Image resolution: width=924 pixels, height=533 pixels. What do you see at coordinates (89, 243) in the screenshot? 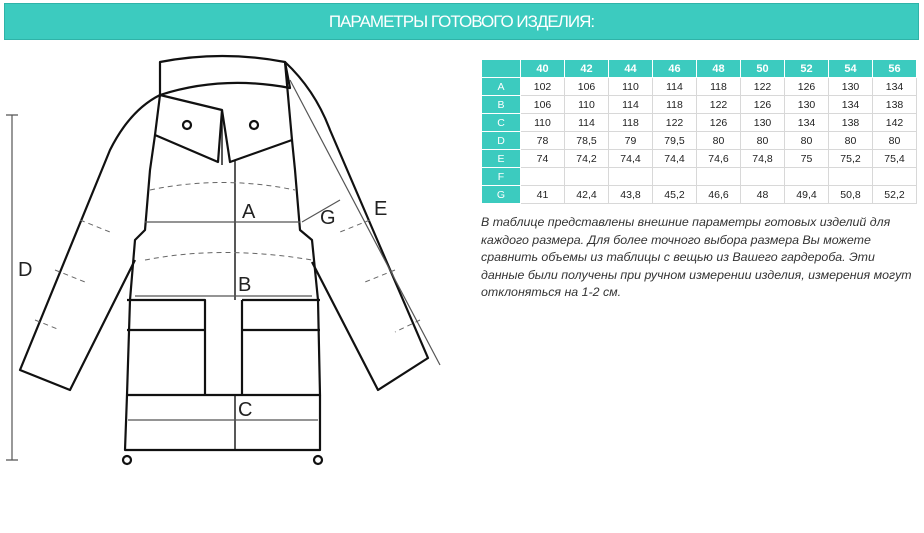
I see `left-sleeve` at bounding box center [89, 243].